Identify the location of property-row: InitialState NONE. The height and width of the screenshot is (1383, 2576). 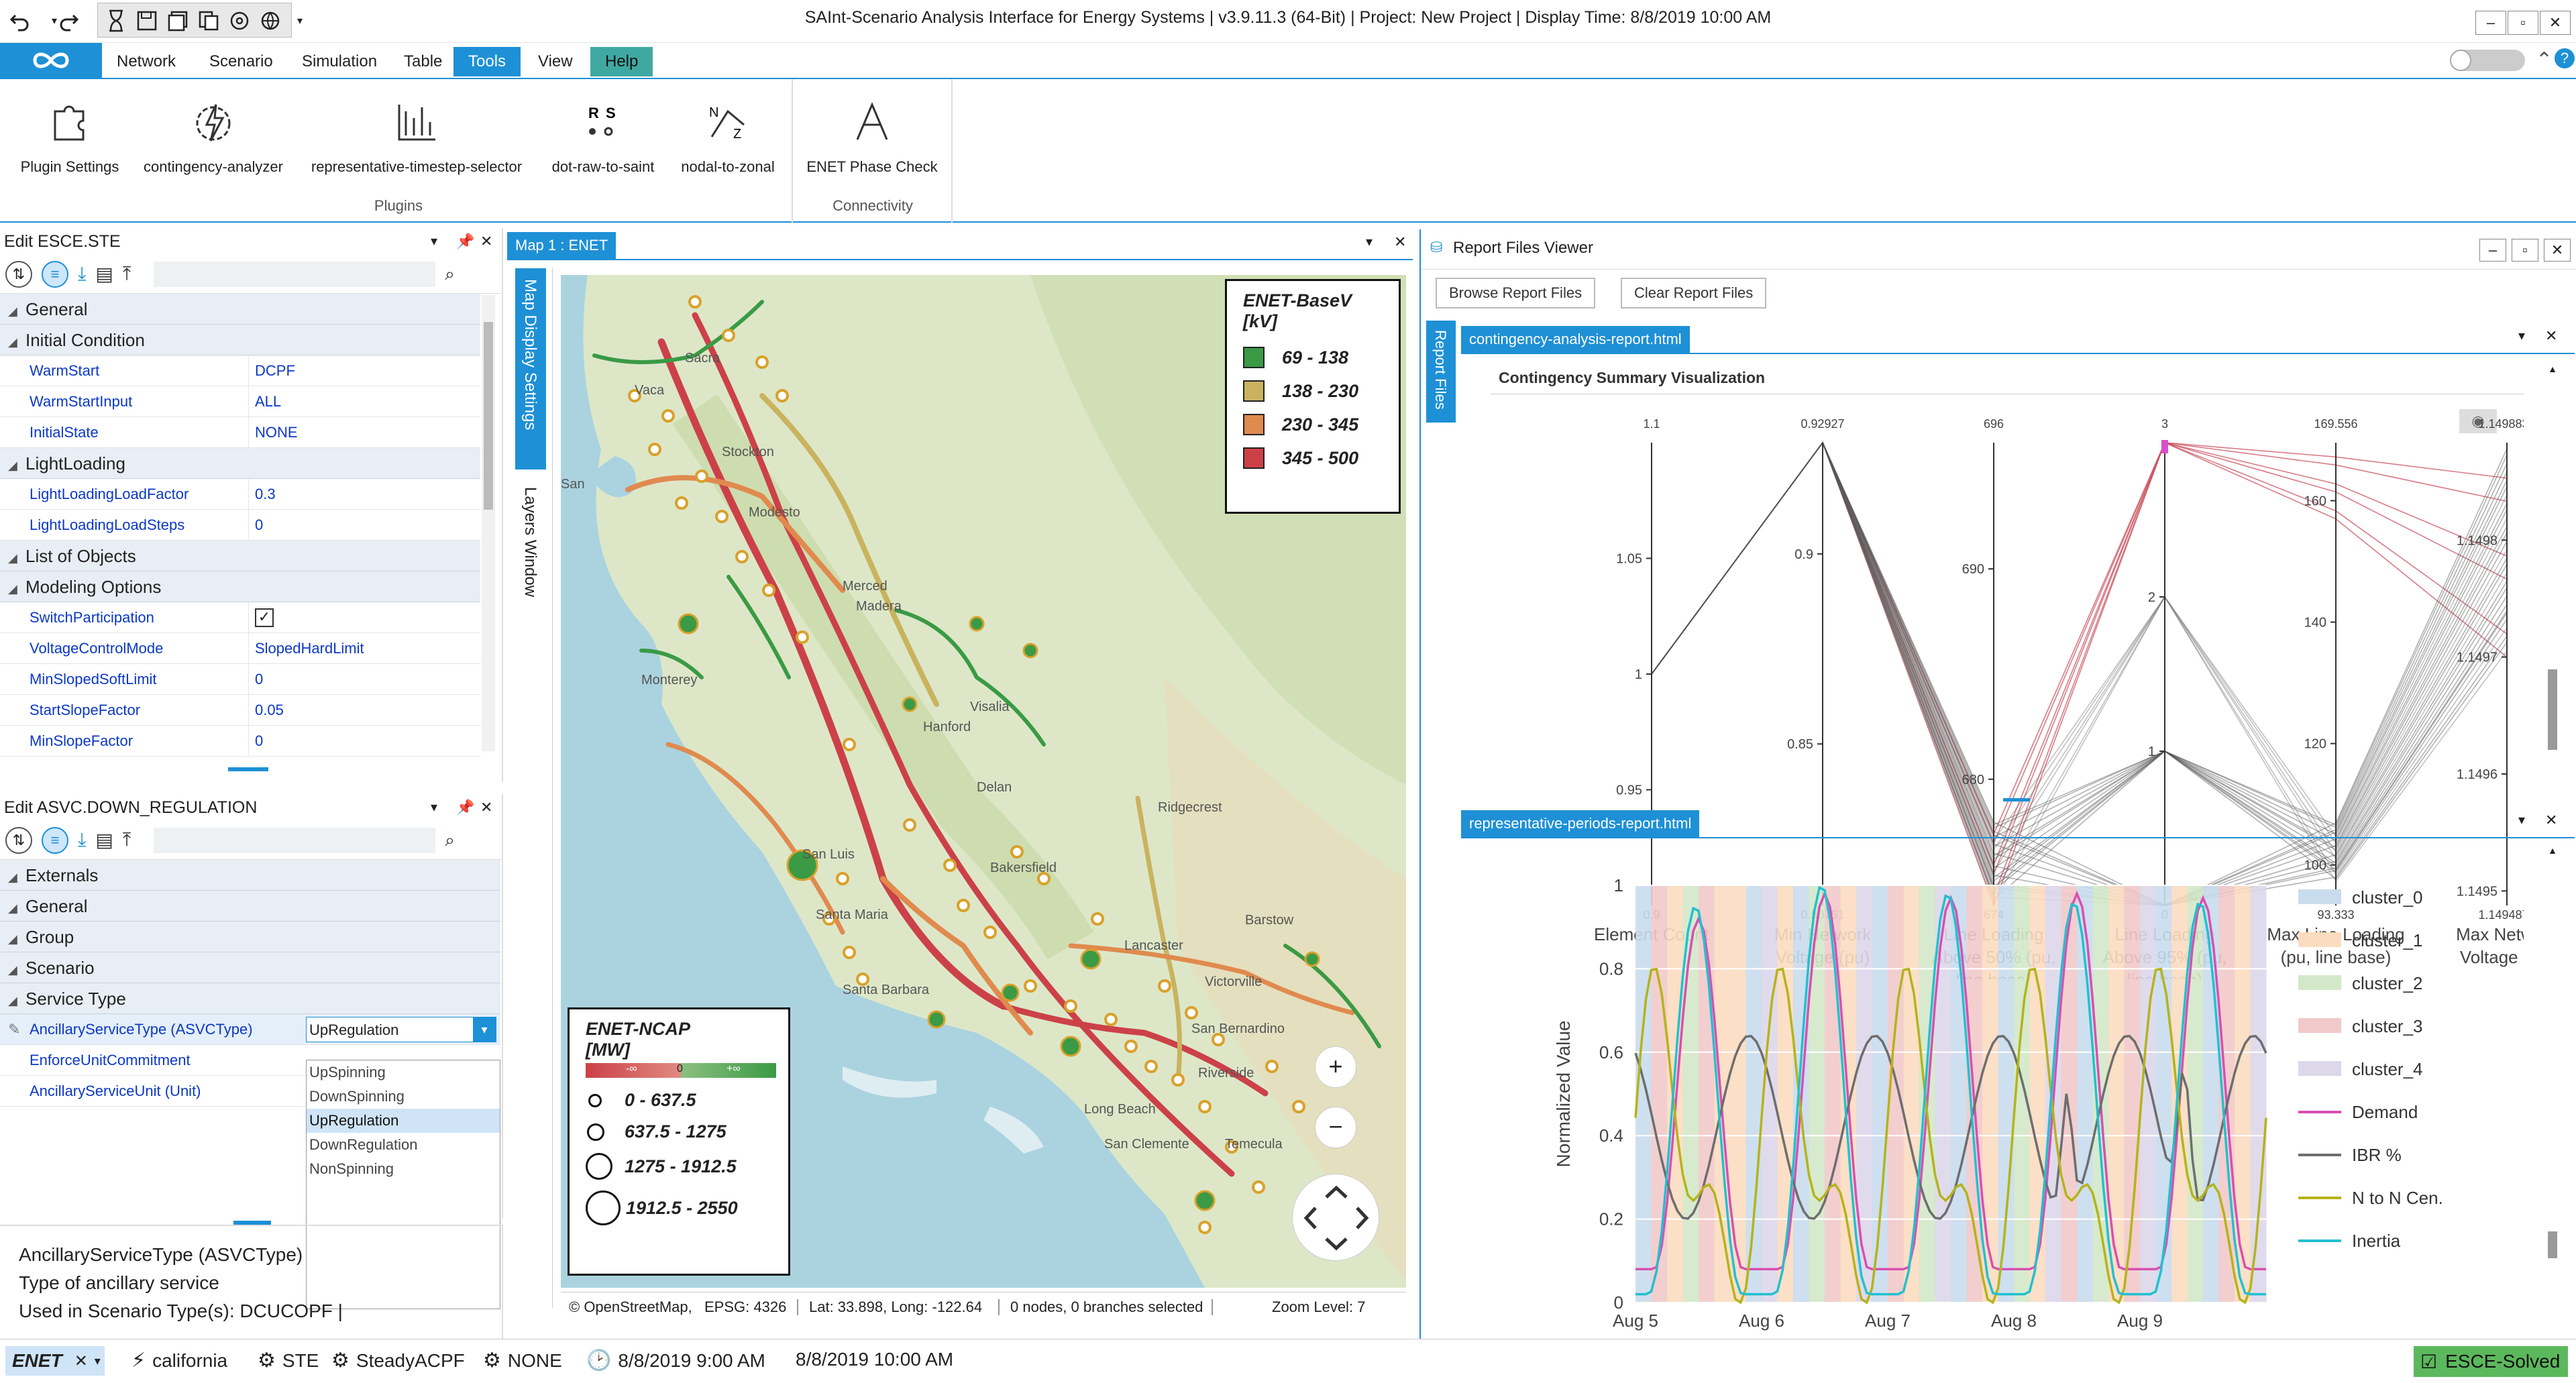
(240, 432).